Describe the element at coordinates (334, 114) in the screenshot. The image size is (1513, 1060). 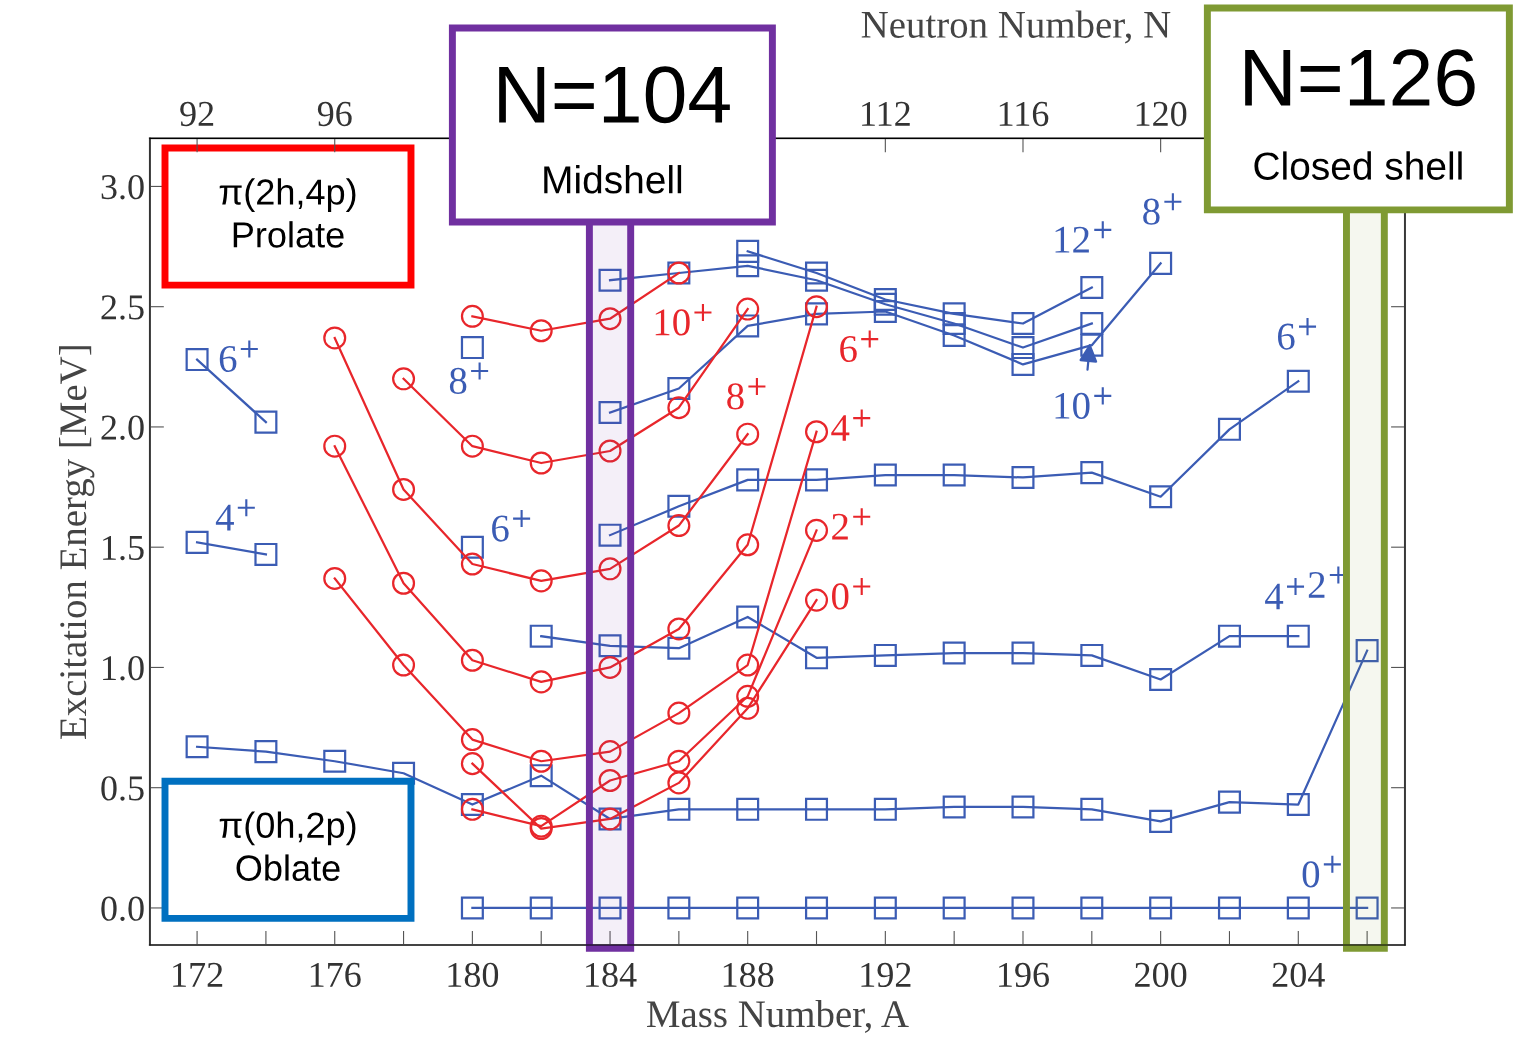
I see `x2-tick-label: 96` at that location.